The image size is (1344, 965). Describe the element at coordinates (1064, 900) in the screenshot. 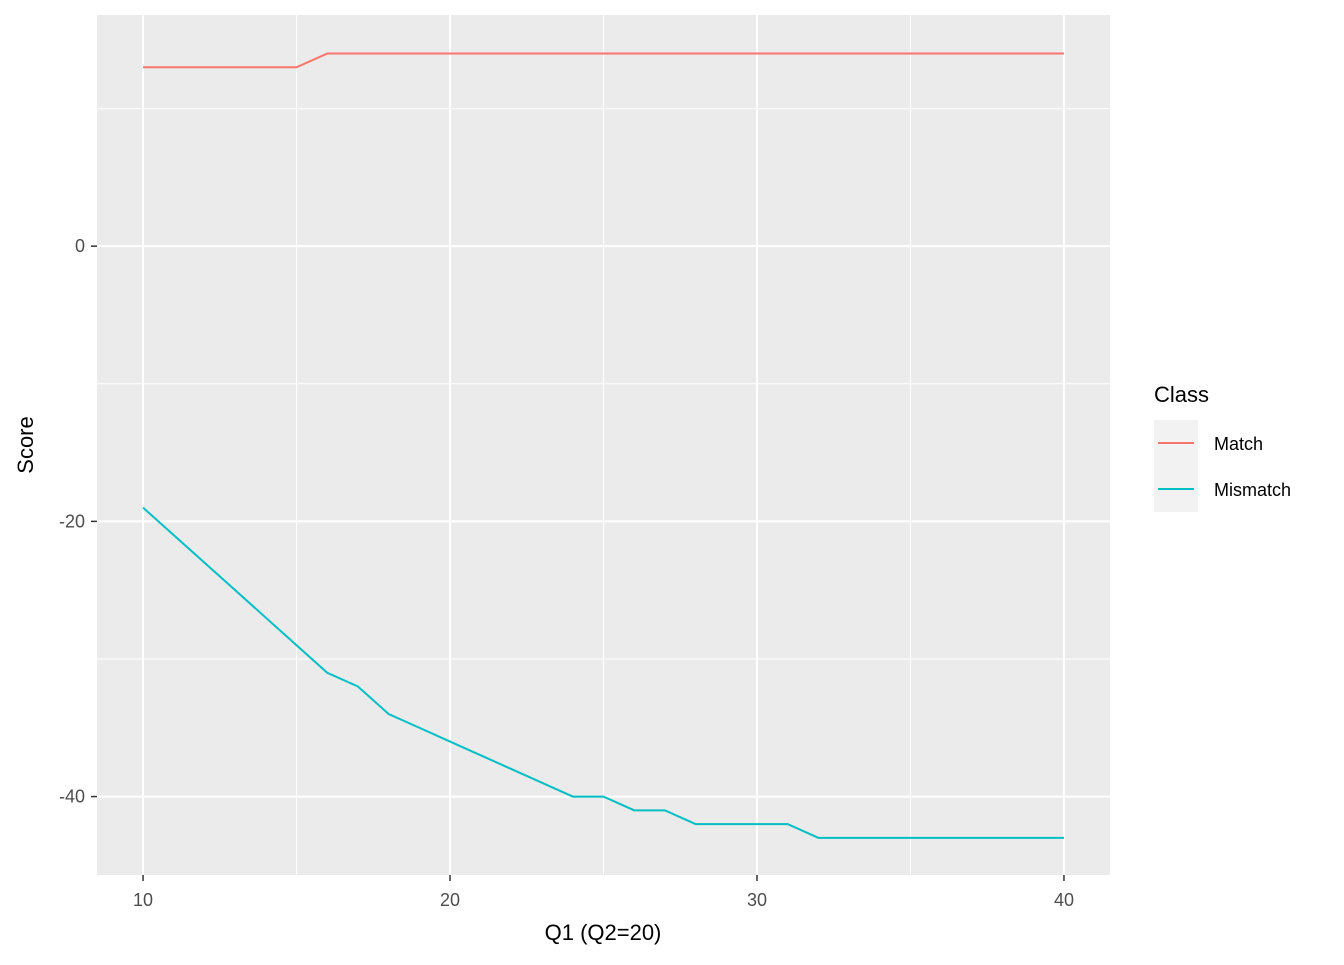

I see `x-tick-label: 40` at that location.